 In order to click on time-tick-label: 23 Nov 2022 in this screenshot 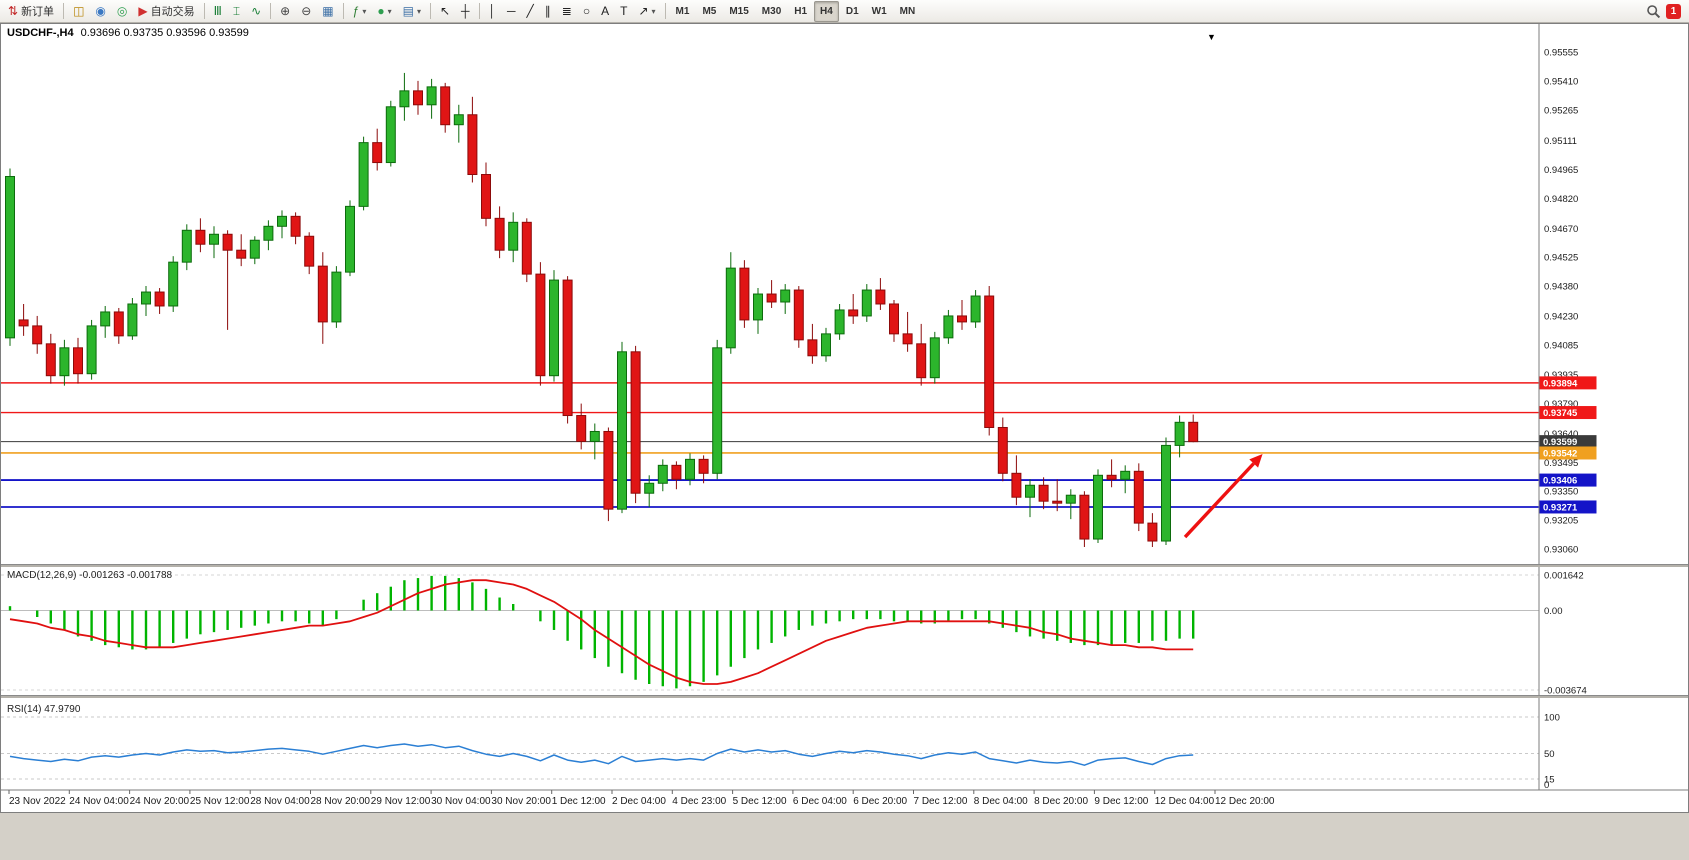, I will do `click(37, 801)`.